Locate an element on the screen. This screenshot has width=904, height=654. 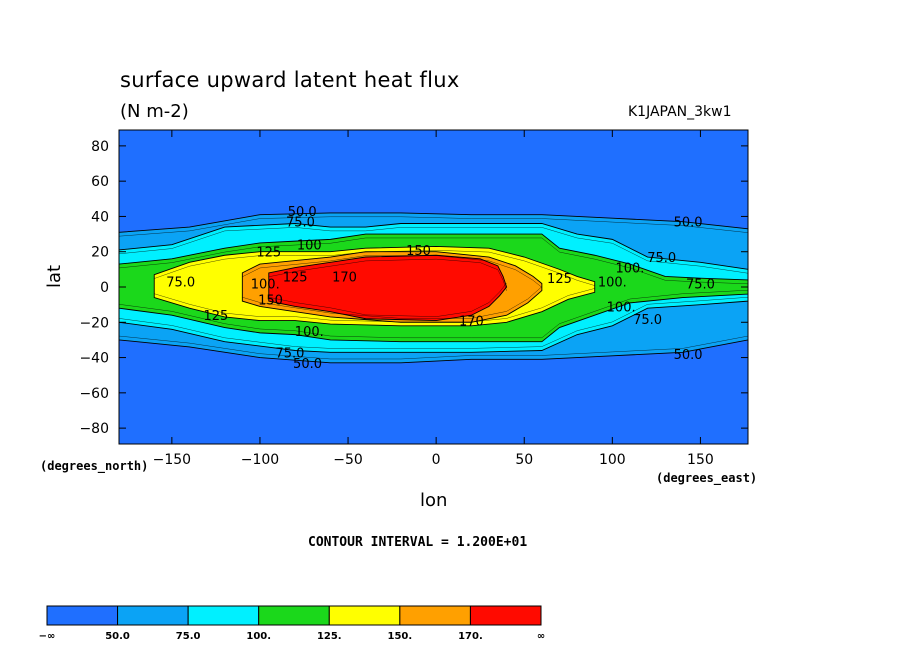
x-tick-label: 0 is located at coordinates (436, 460).